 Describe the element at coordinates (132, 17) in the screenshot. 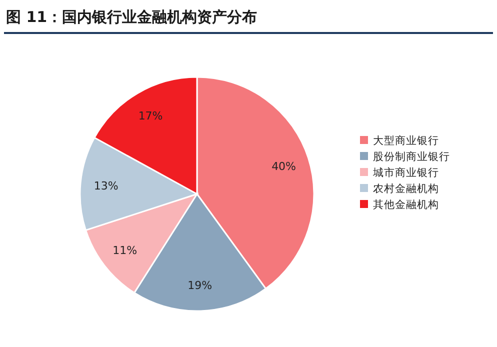

I see `chart-title: 图 11：国内银行业金融机构资产分布` at that location.